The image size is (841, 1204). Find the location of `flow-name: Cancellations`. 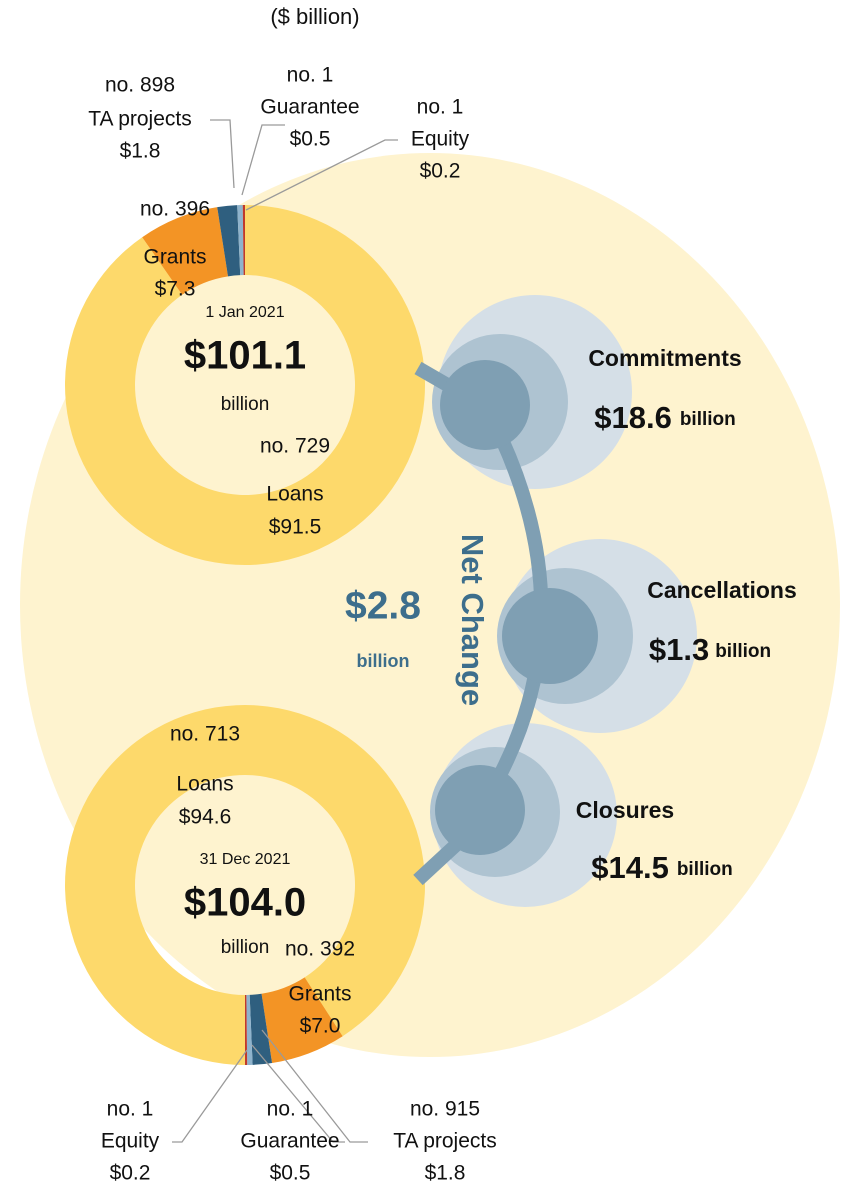

flow-name: Cancellations is located at coordinates (722, 590).